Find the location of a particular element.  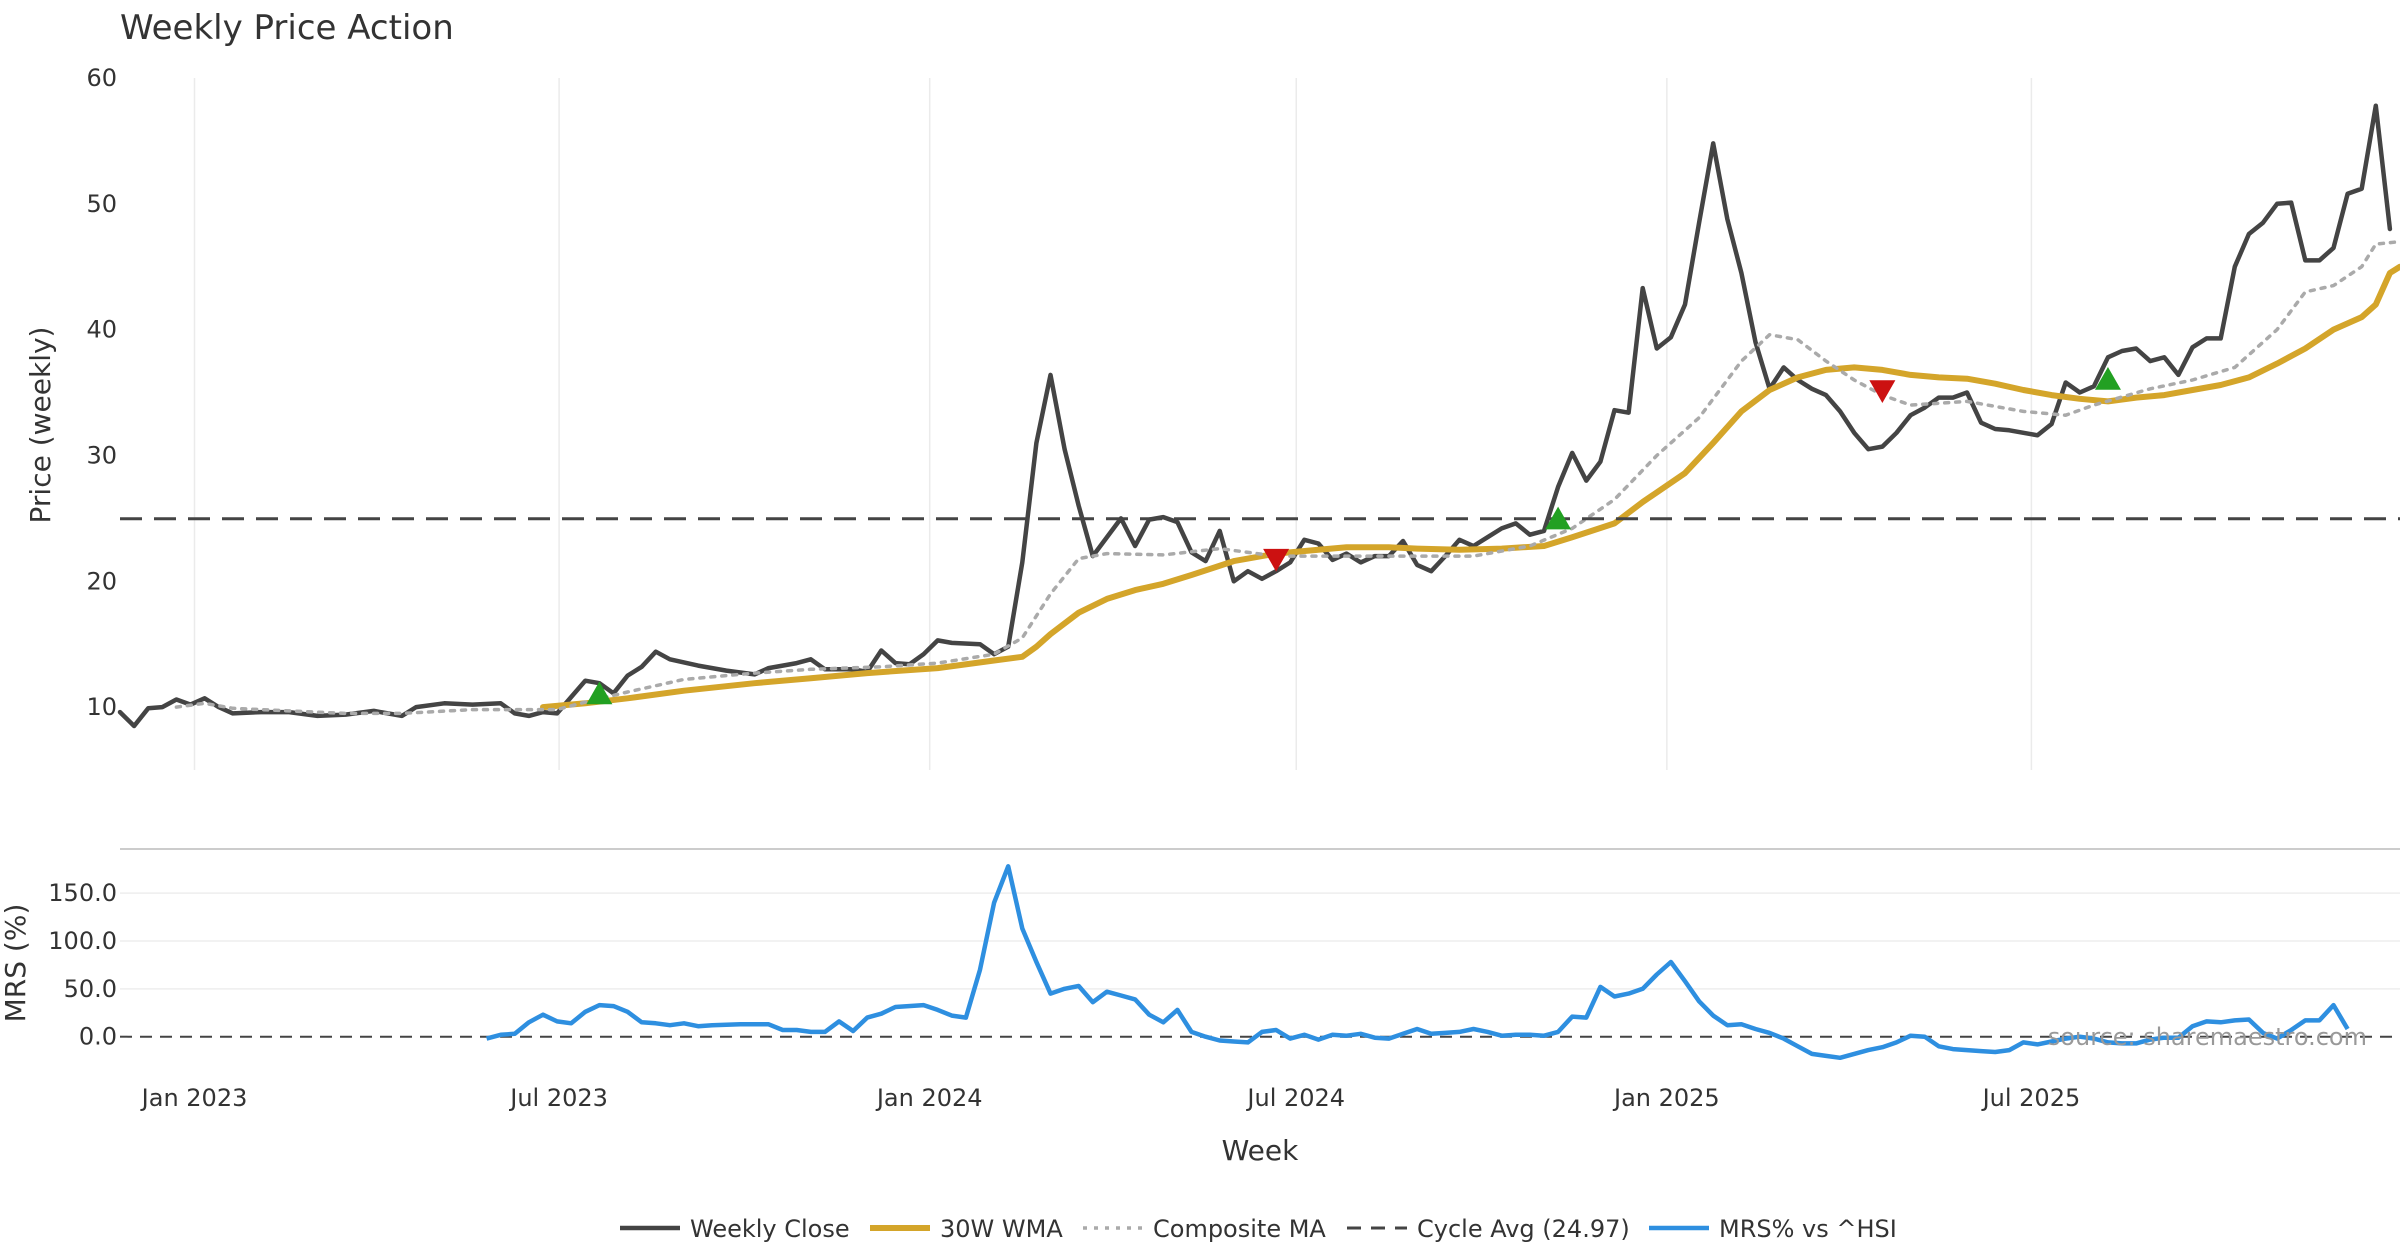

legend-label: MRS% vs ^HSI is located at coordinates (1808, 1229).